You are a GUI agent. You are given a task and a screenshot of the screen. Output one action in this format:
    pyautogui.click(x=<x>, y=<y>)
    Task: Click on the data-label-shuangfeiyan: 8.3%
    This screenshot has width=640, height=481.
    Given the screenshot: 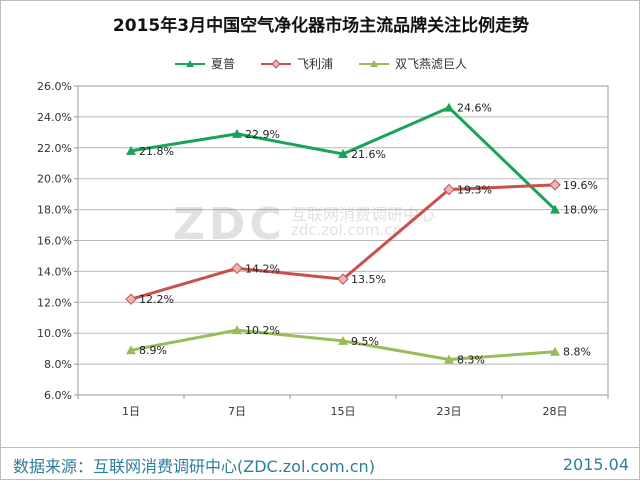 What is the action you would take?
    pyautogui.click(x=471, y=359)
    